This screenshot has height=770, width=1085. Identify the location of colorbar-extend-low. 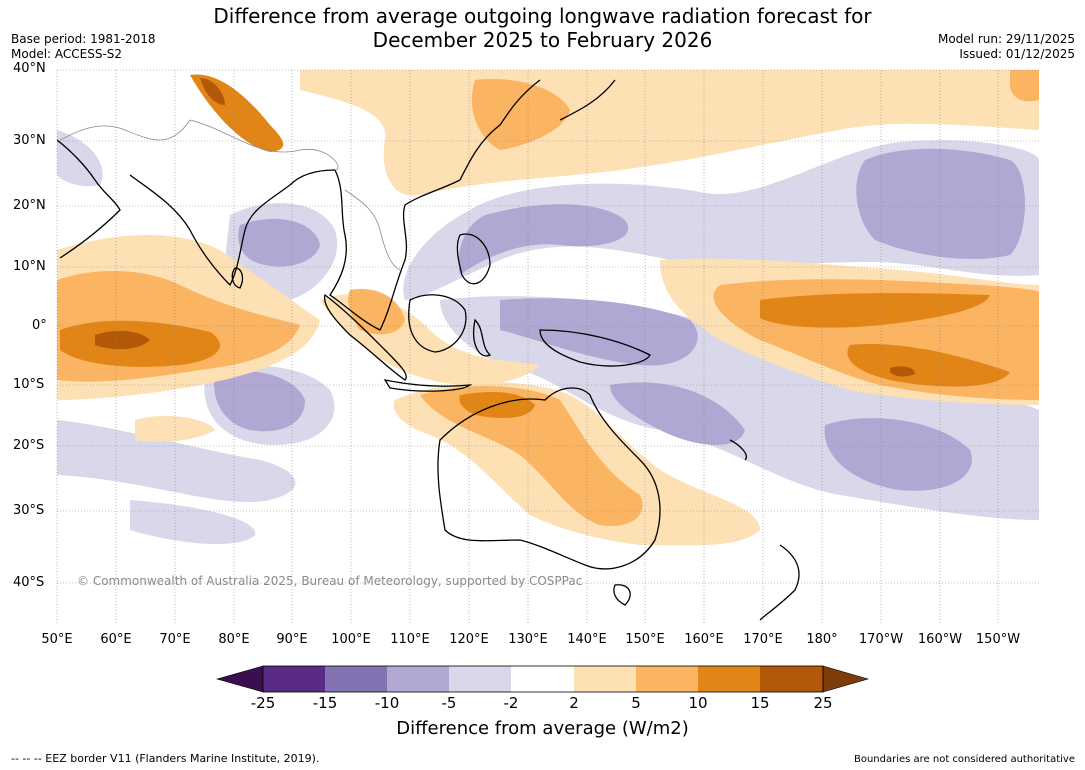
(239, 679).